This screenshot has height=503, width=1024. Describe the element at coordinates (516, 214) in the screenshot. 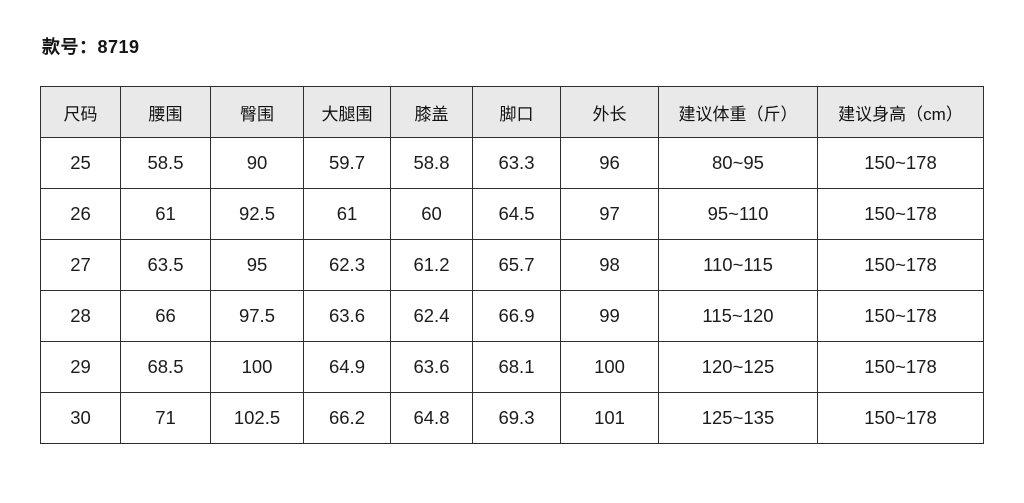

I see `table-cell: 64.5` at that location.